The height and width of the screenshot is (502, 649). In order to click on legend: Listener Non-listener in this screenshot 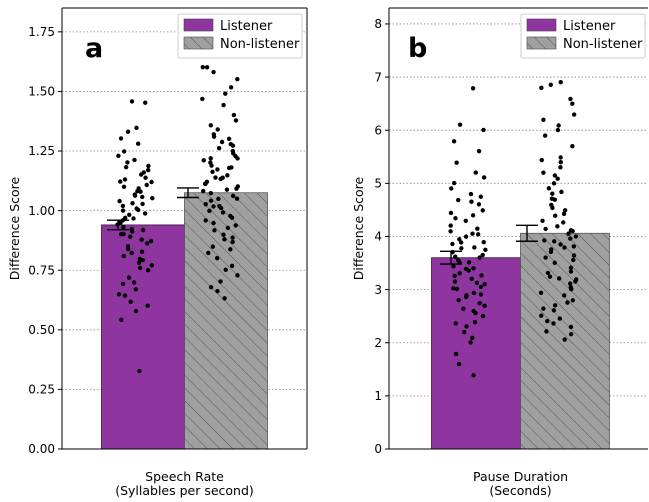, I will do `click(583, 36)`.